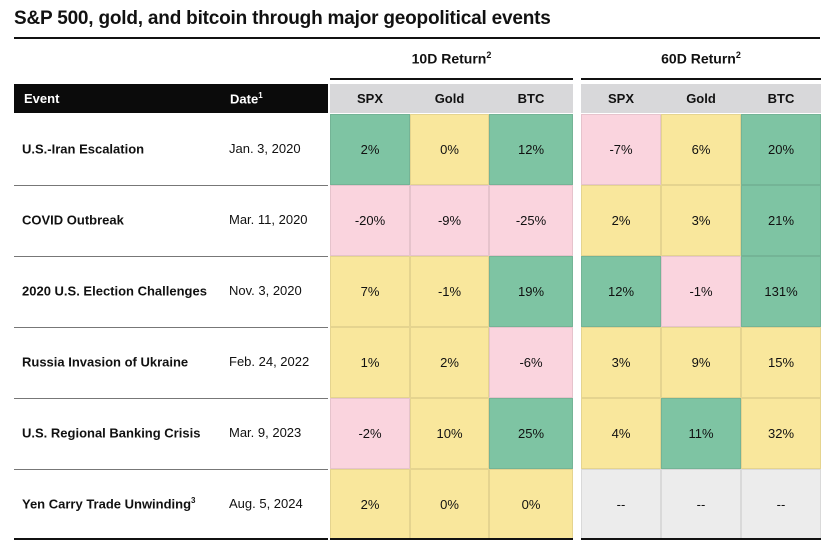  Describe the element at coordinates (265, 290) in the screenshot. I see `event-date: Nov. 3, 2020` at that location.